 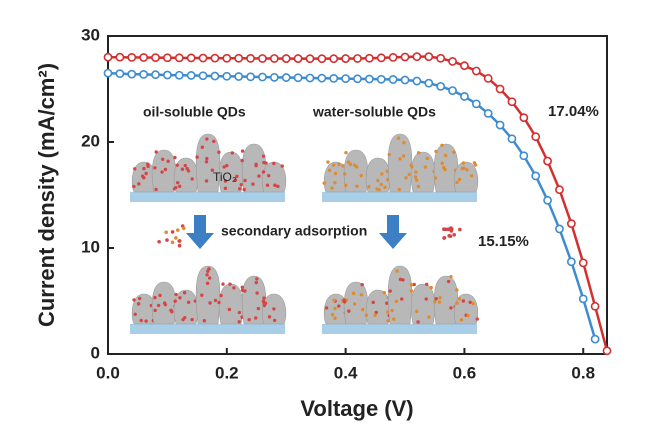 What do you see at coordinates (356, 408) in the screenshot?
I see `x-axis-label: Voltage (V)` at bounding box center [356, 408].